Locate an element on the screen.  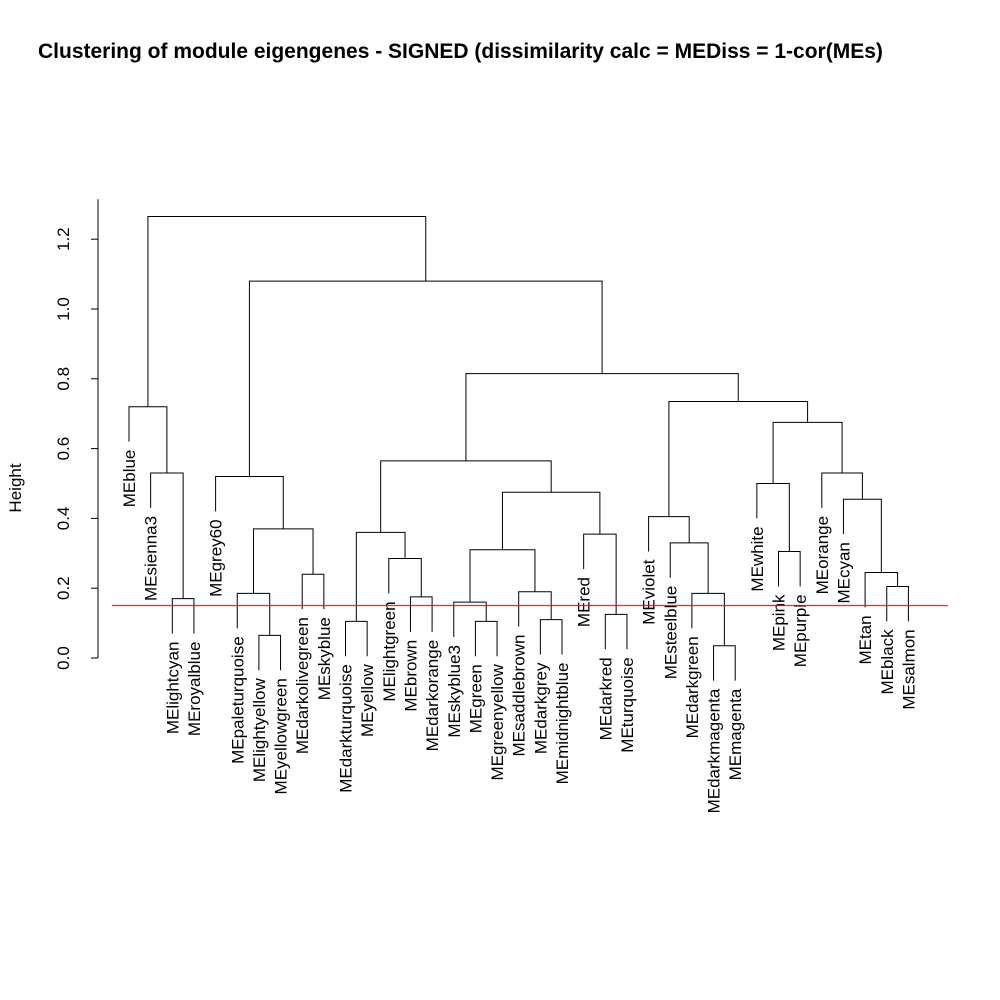
leaf-label: MEdarkred is located at coordinates (605, 698).